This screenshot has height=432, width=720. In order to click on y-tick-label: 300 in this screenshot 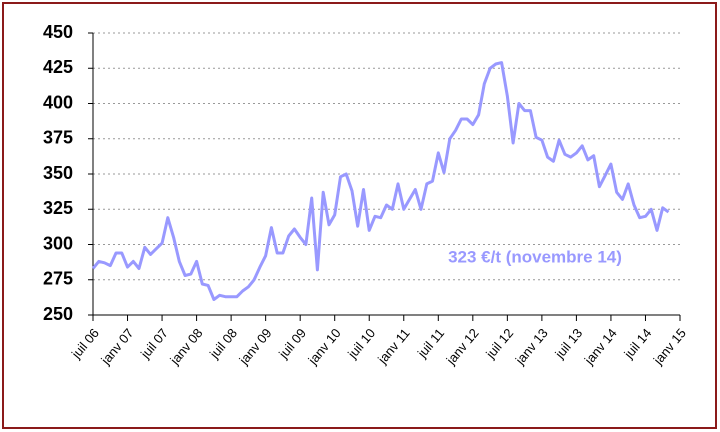, I will do `click(58, 243)`.